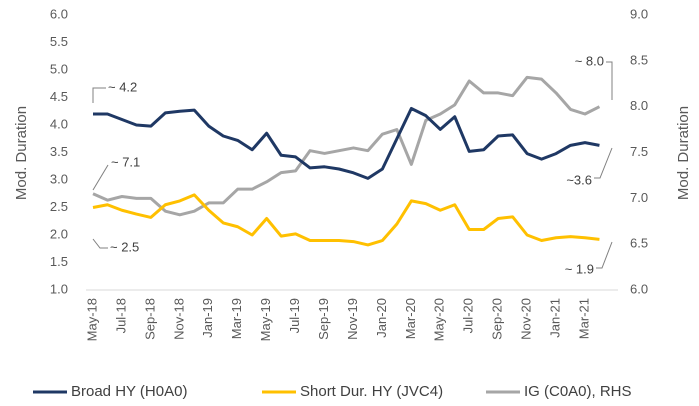  What do you see at coordinates (59, 96) in the screenshot?
I see `y-tick-label: 4.5` at bounding box center [59, 96].